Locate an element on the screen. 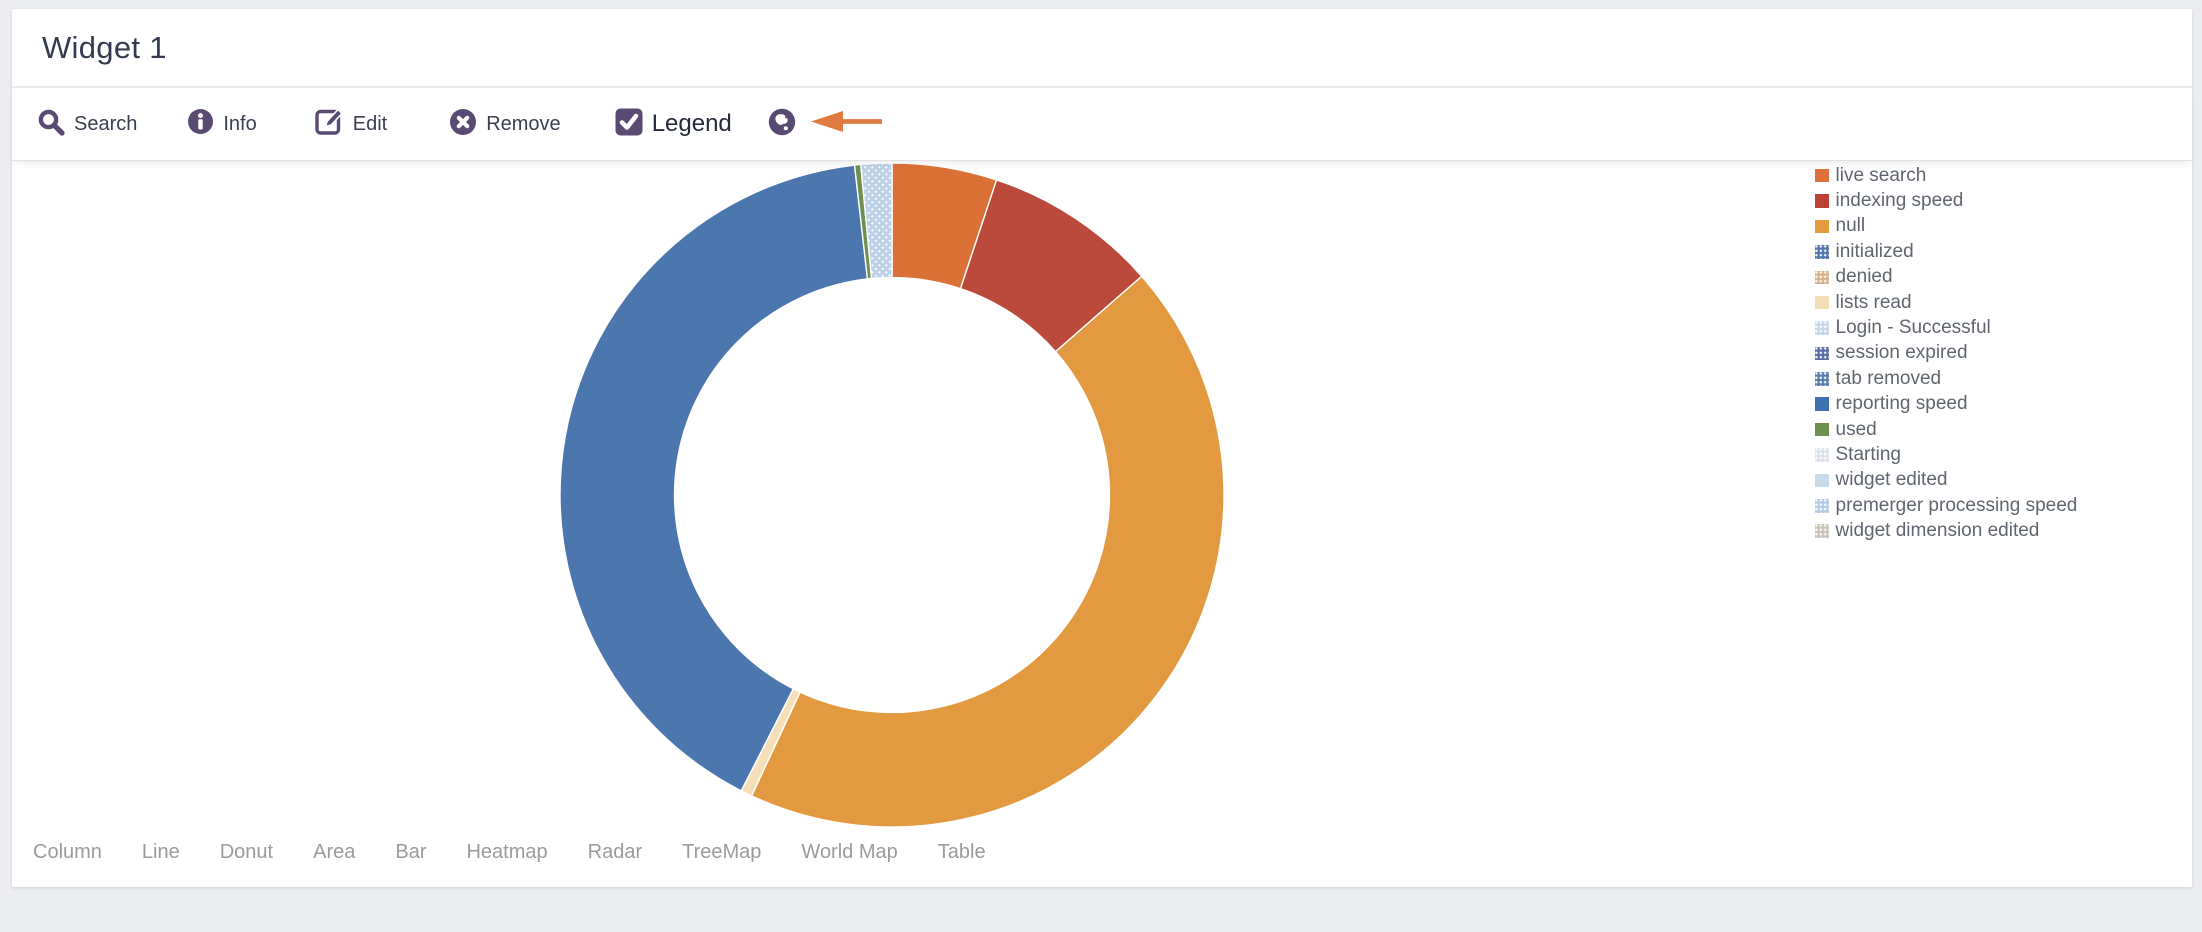  legend-label: tab removed is located at coordinates (1888, 378).